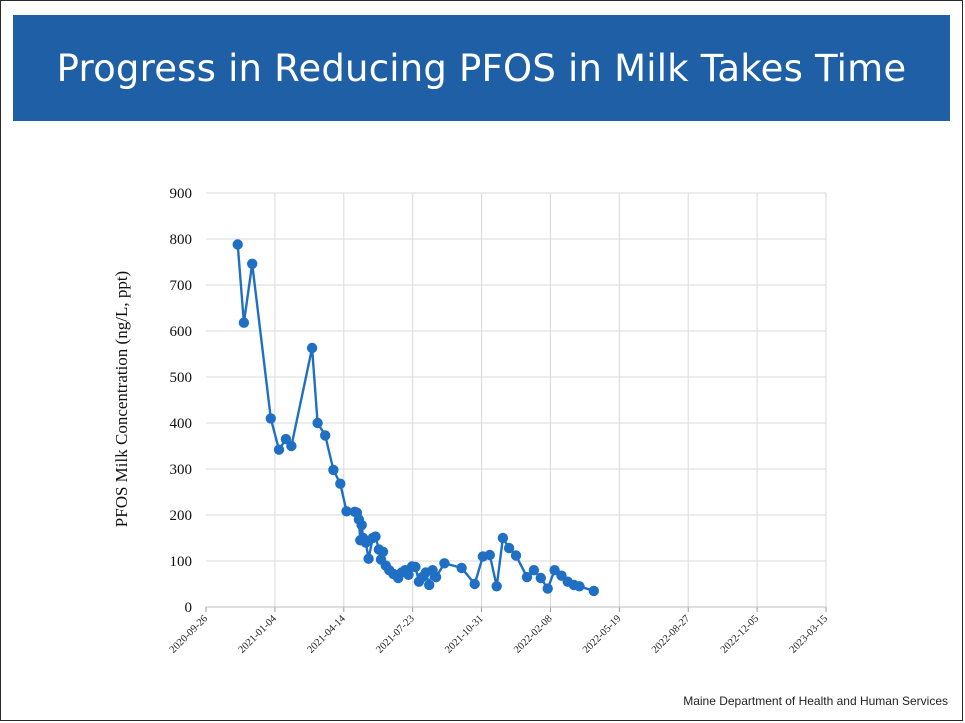  I want to click on x-tick-label: 2021-01-04, so click(258, 634).